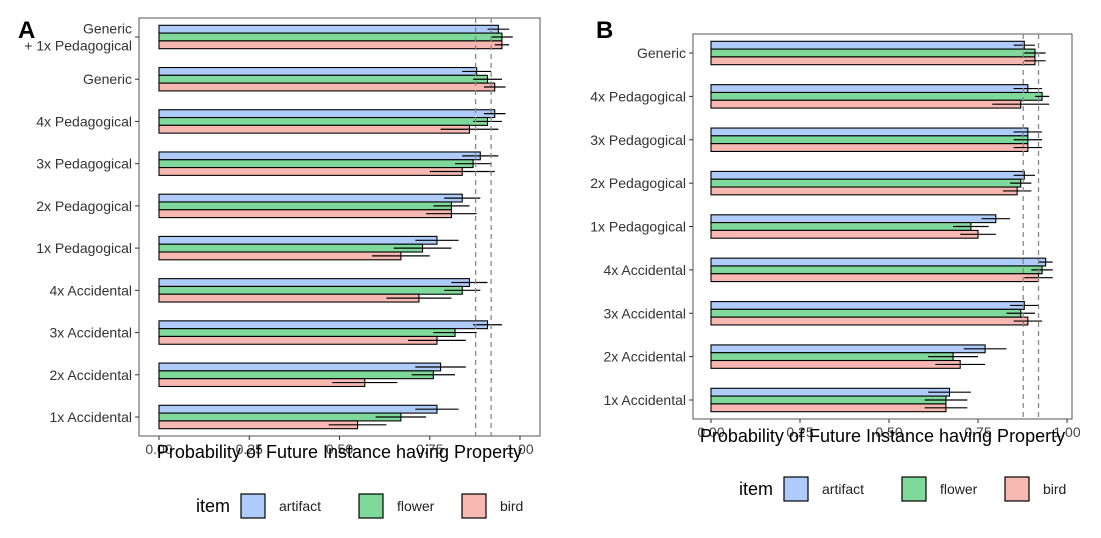 This screenshot has height=538, width=1101. What do you see at coordinates (323, 325) in the screenshot?
I see `bar-artifact-3x-accidental` at bounding box center [323, 325].